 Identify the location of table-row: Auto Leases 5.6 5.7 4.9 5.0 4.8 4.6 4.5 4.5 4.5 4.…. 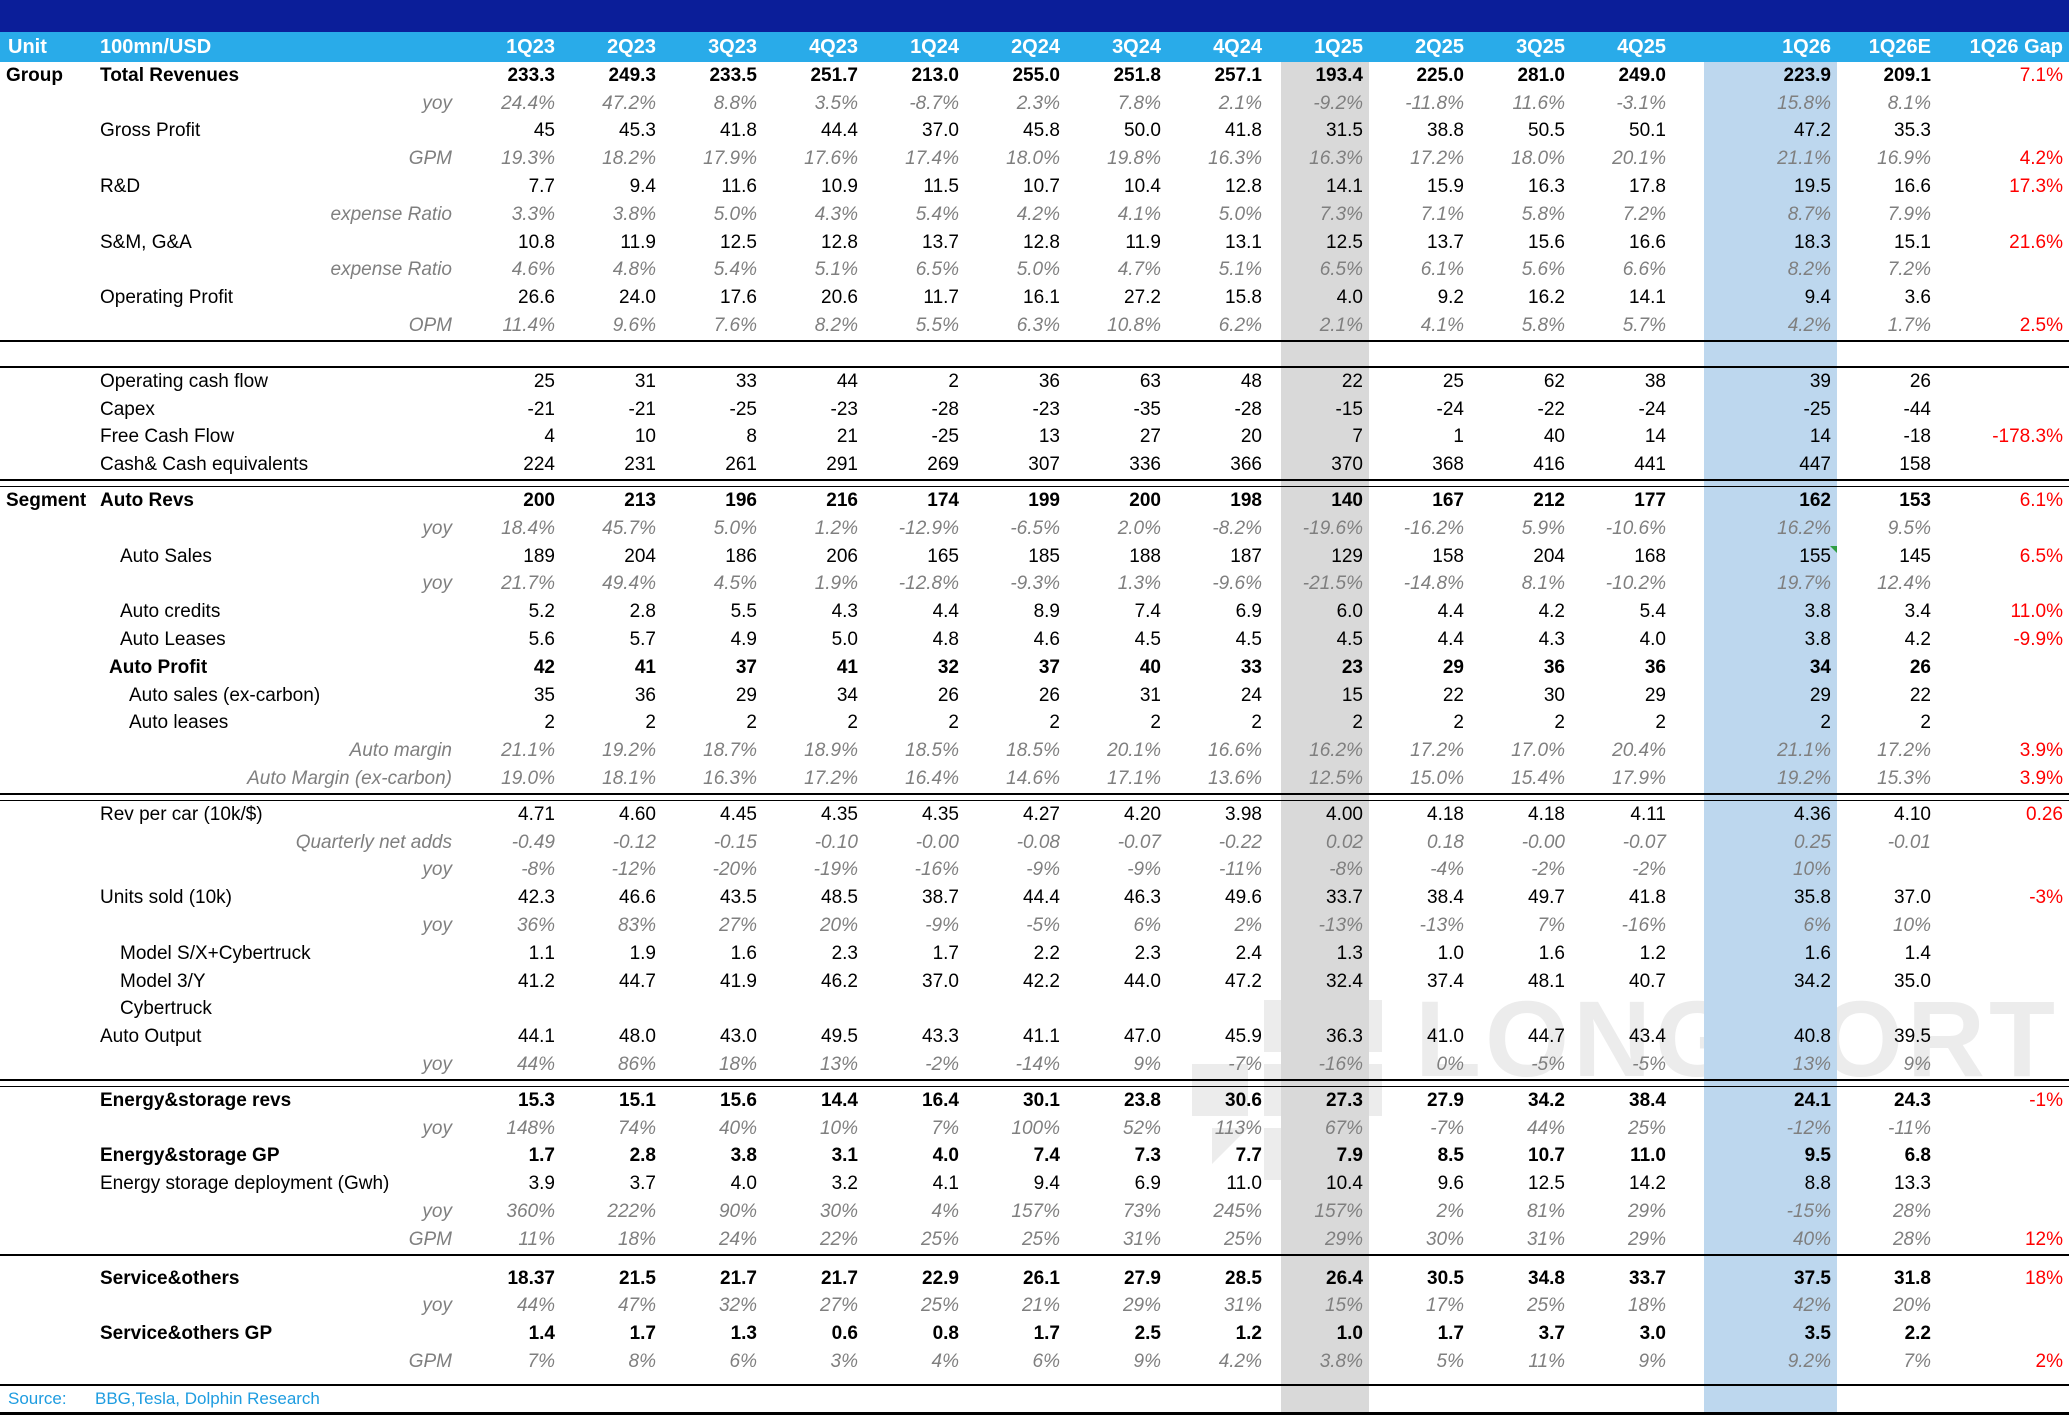
(1034, 640).